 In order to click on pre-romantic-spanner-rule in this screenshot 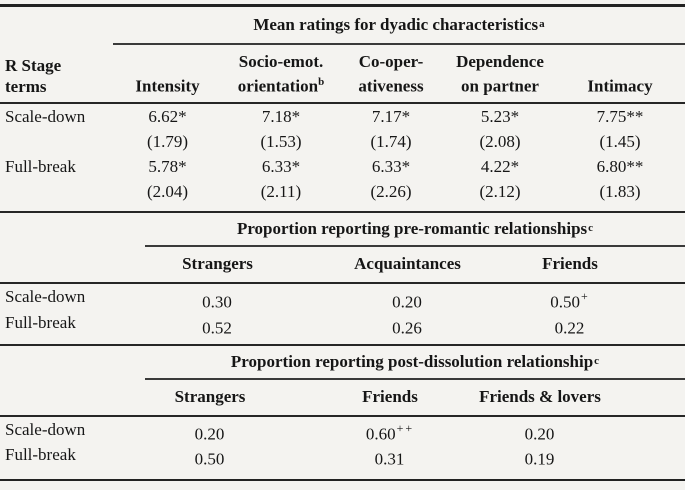, I will do `click(415, 245)`.